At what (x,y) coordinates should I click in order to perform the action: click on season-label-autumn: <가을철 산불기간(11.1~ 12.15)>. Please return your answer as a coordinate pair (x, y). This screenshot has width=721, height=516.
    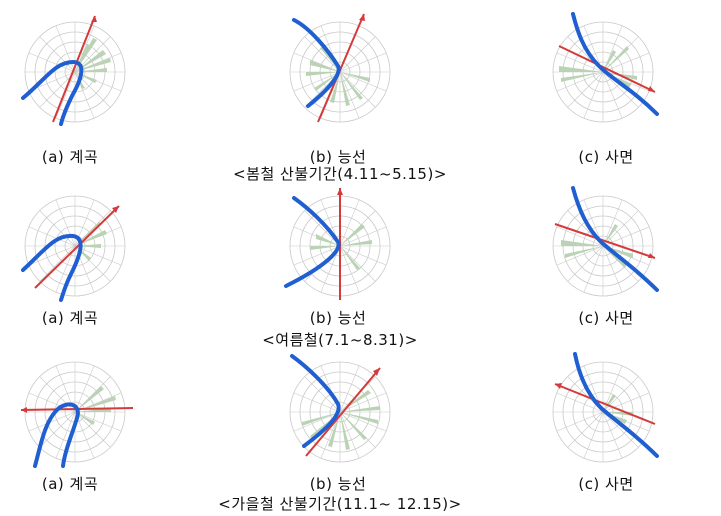
    Looking at the image, I should click on (340, 504).